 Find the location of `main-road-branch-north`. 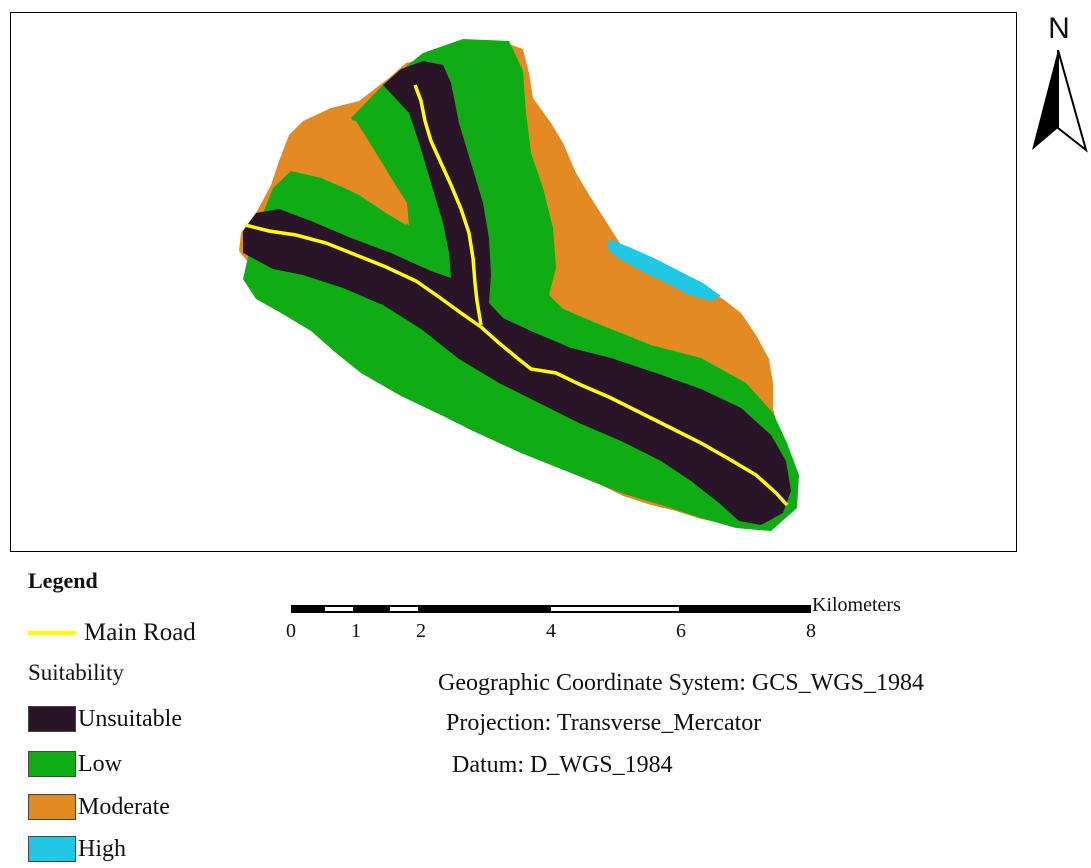

main-road-branch-north is located at coordinates (448, 205).